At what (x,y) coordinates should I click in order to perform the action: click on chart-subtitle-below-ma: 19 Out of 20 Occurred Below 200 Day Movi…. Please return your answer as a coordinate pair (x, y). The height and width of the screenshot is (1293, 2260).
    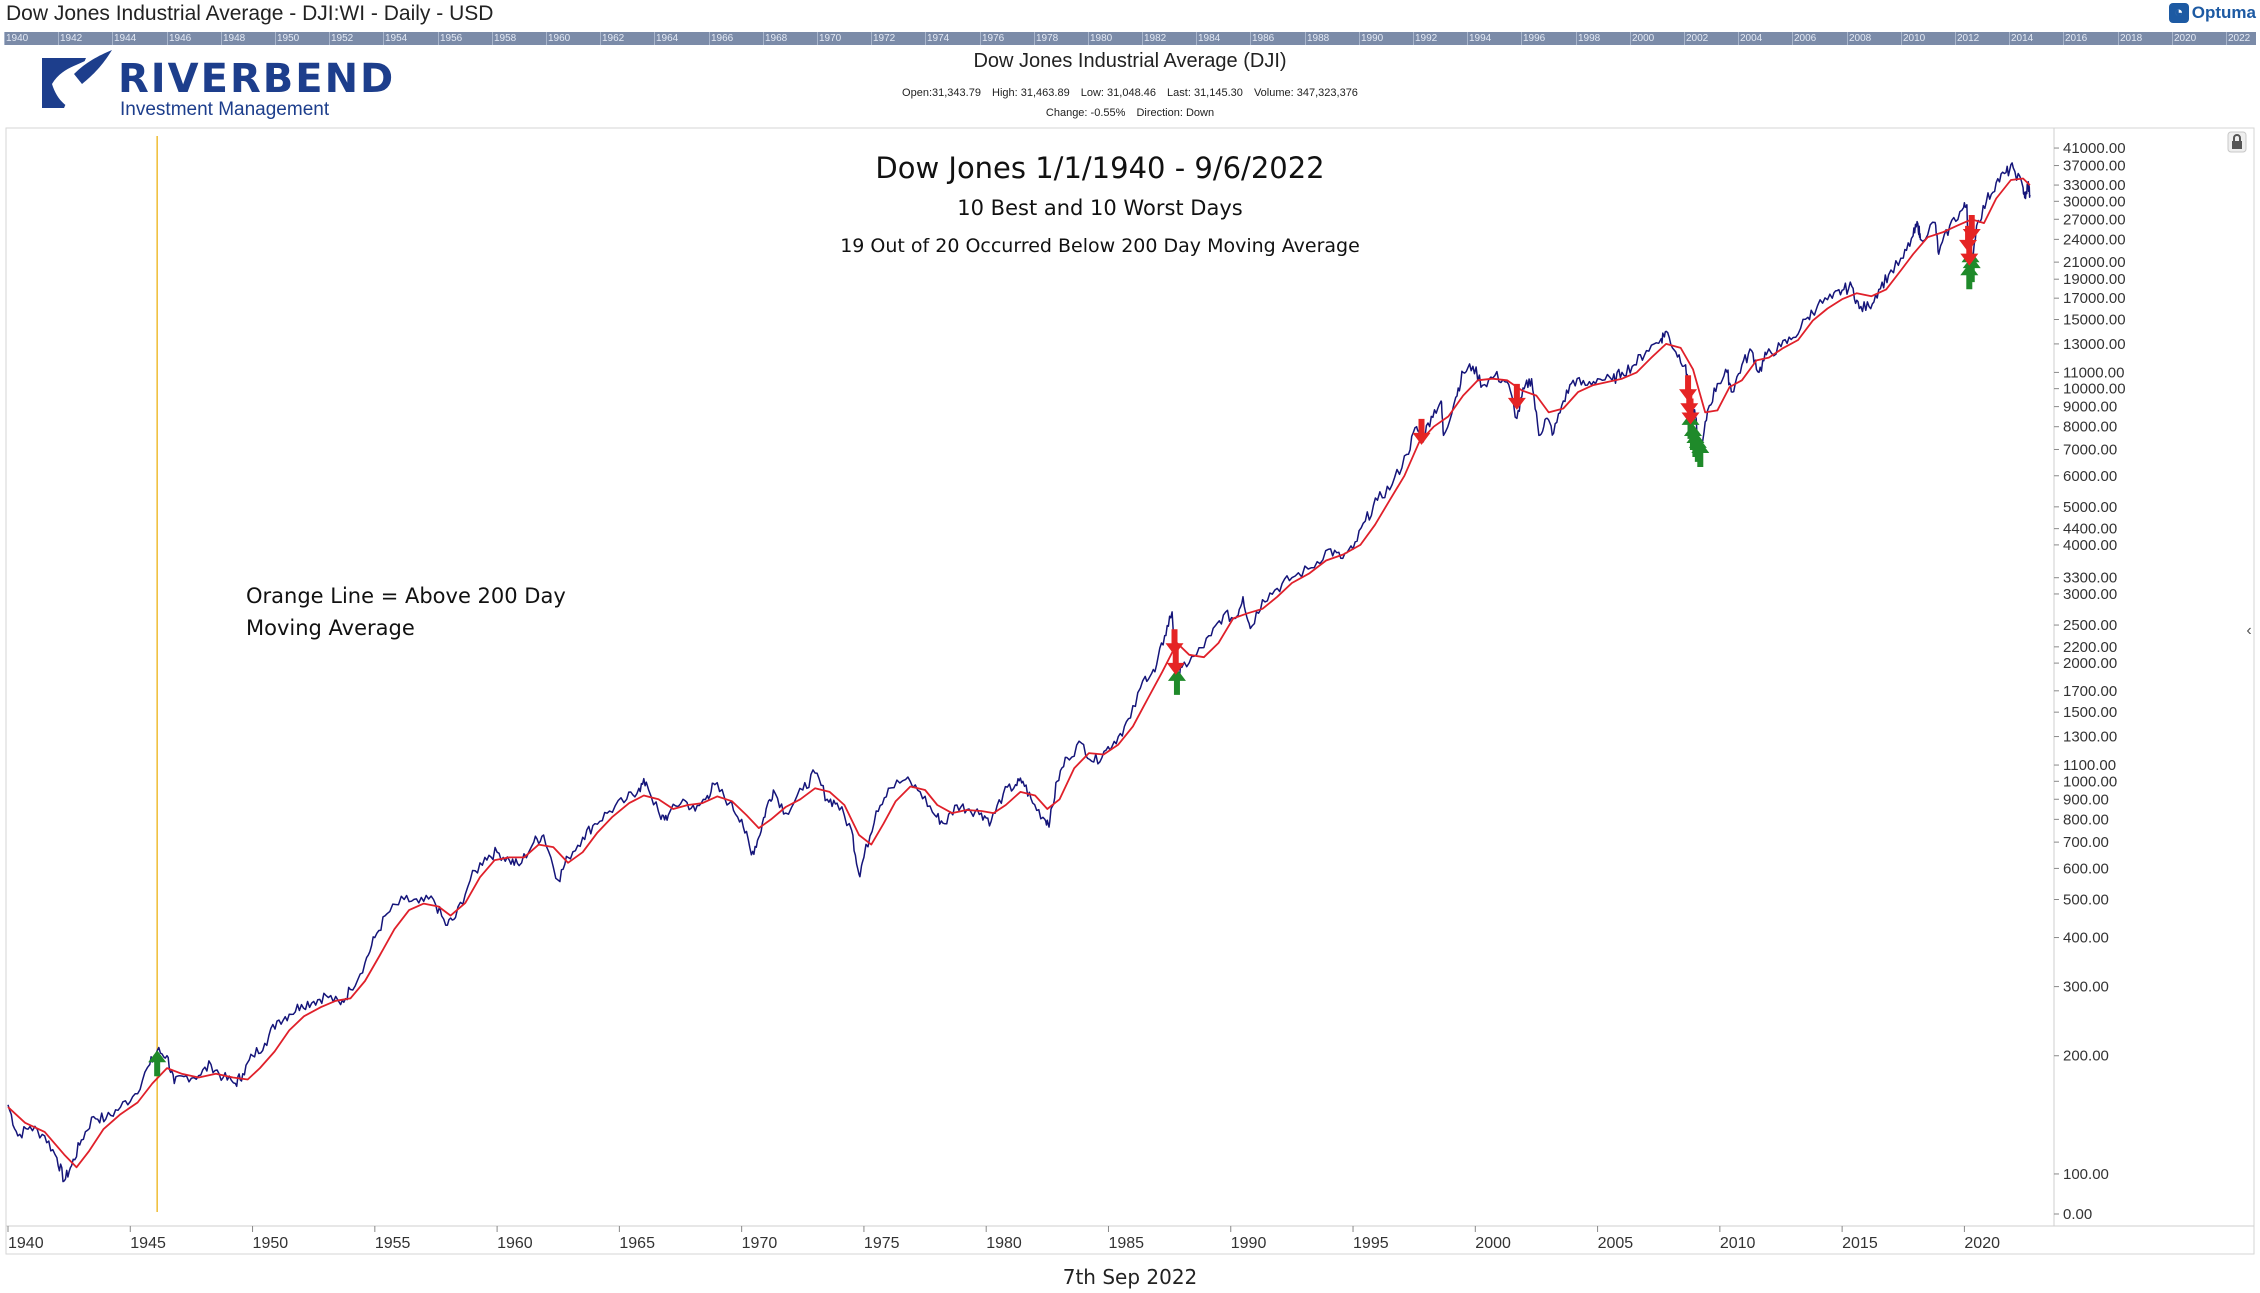
    Looking at the image, I should click on (1100, 246).